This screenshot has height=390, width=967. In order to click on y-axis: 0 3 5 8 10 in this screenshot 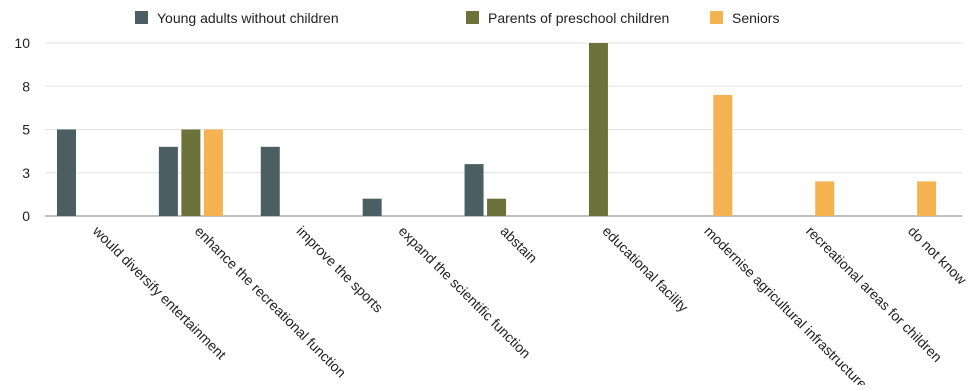, I will do `click(22, 129)`.